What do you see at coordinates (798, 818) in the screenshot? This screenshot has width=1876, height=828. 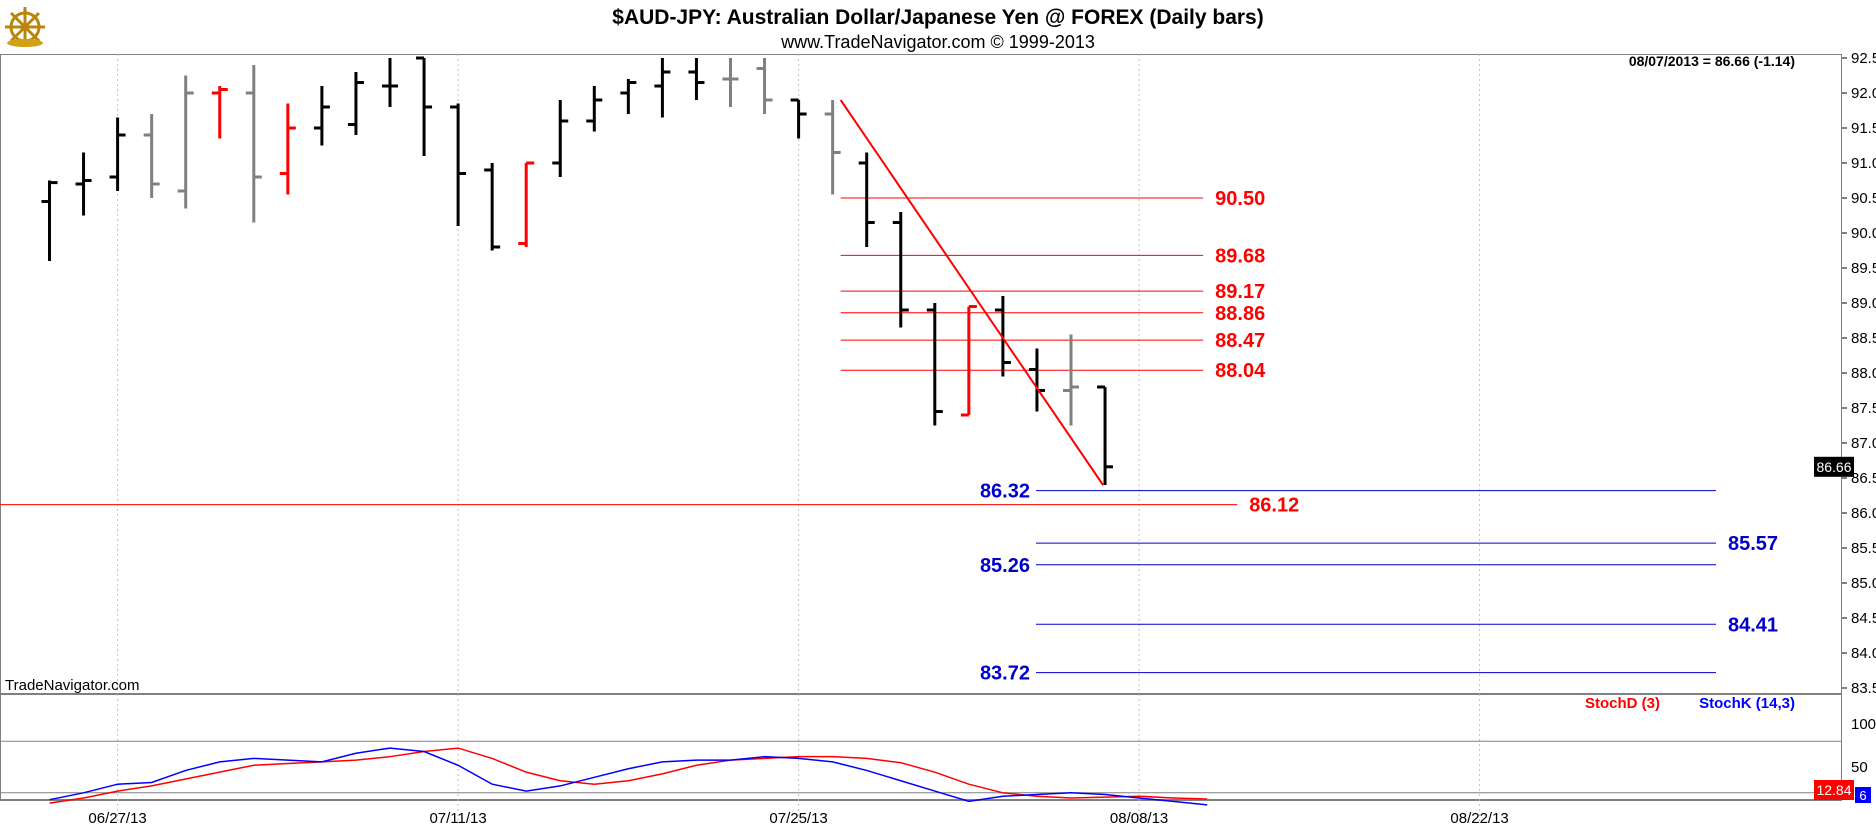 I see `x-tick-label: 07/25/13` at bounding box center [798, 818].